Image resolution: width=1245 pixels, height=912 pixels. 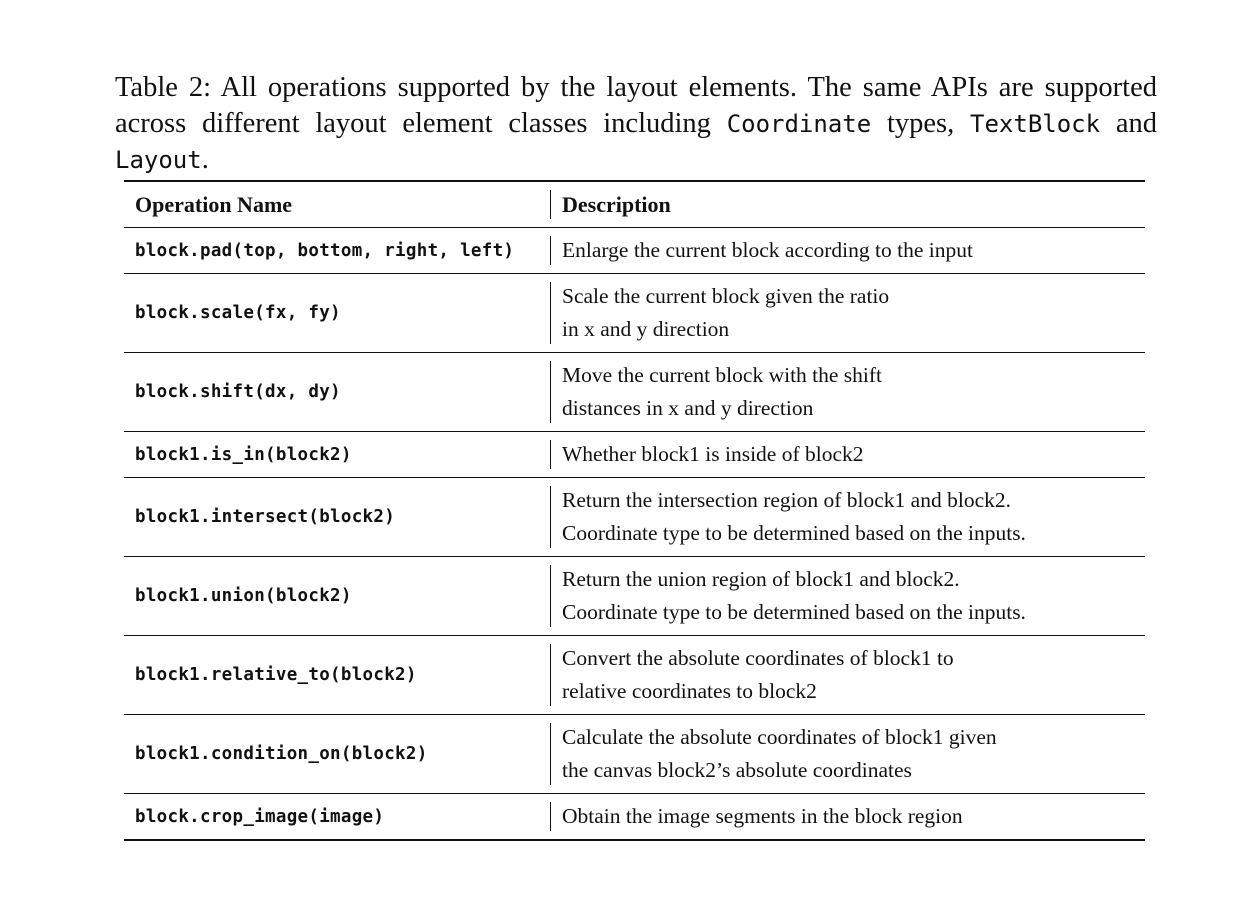 I want to click on operation-name-cell: block1.union(block2), so click(x=243, y=596).